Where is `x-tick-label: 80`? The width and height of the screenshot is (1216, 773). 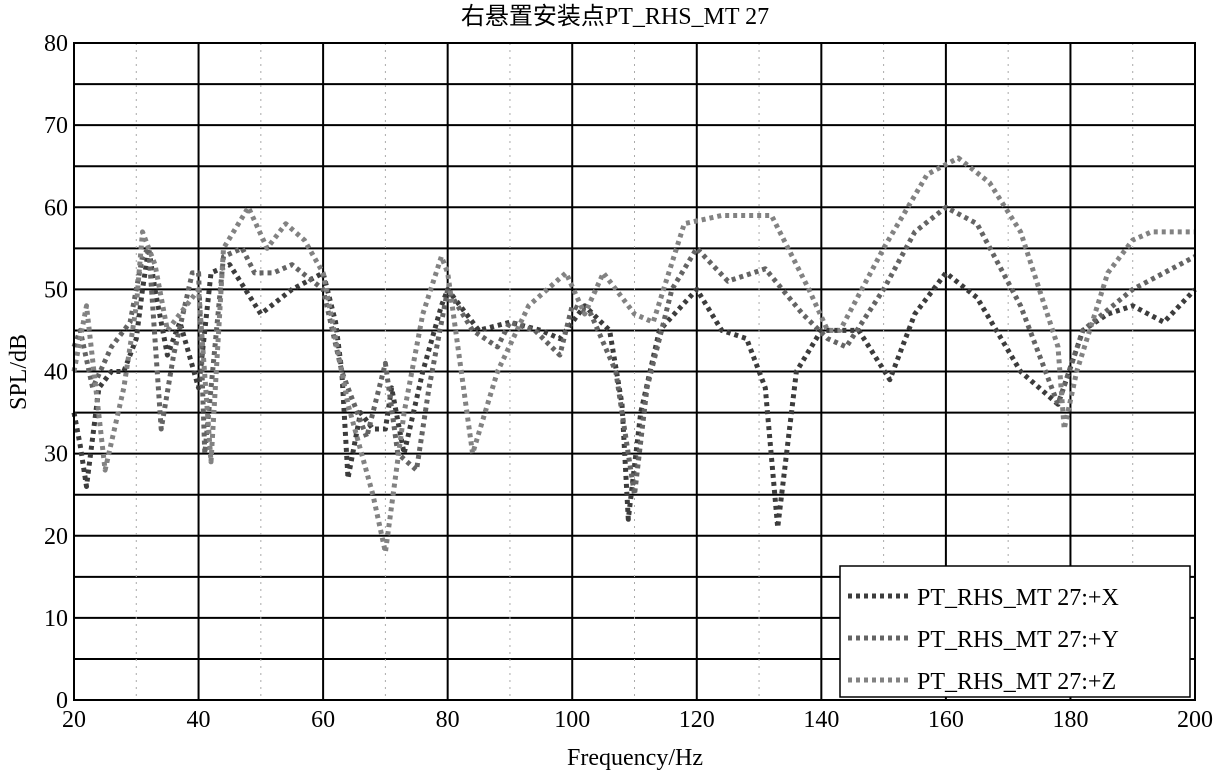 x-tick-label: 80 is located at coordinates (448, 720).